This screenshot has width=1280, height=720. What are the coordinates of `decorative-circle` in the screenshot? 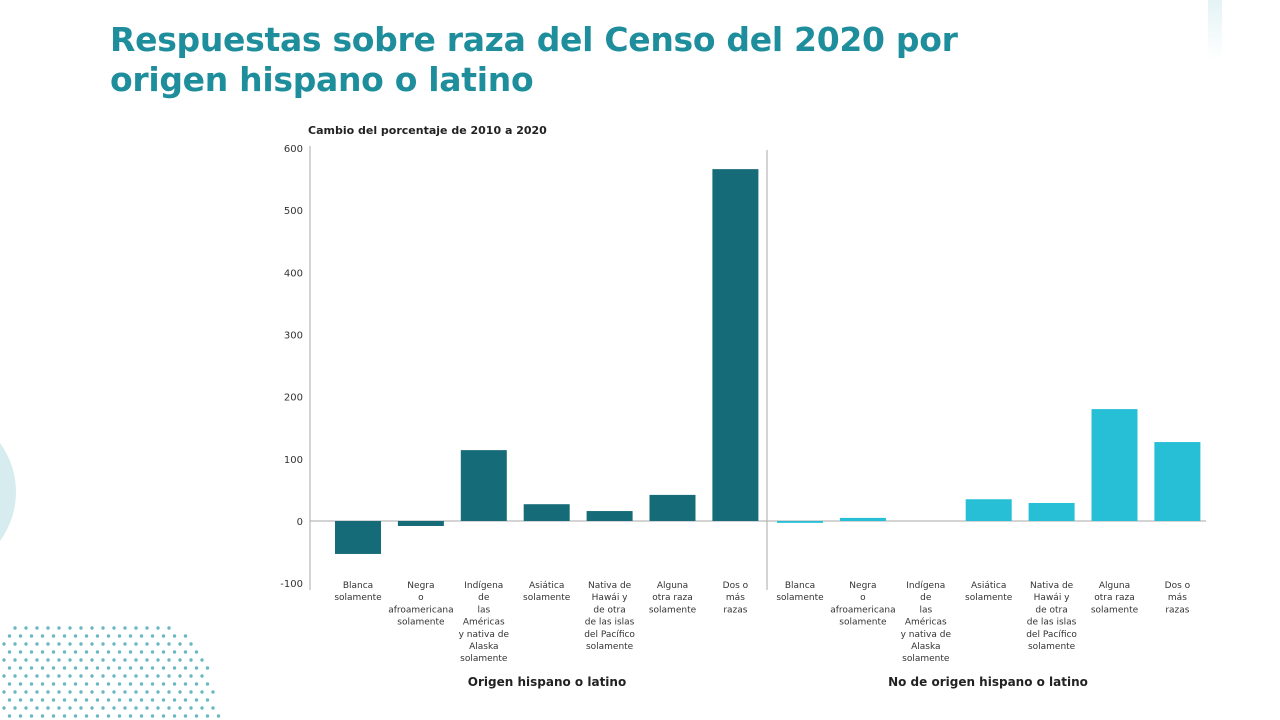 It's located at (8, 492).